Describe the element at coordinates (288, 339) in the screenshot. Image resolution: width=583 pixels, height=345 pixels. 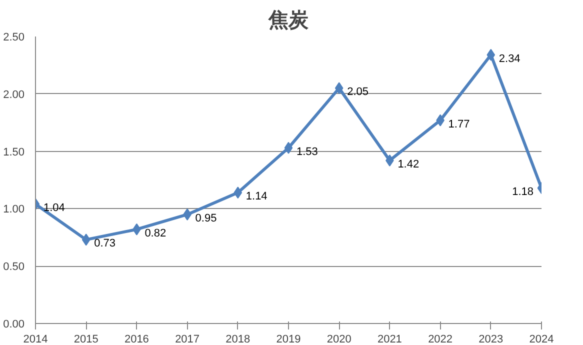
I see `x-tick-label: 2019` at that location.